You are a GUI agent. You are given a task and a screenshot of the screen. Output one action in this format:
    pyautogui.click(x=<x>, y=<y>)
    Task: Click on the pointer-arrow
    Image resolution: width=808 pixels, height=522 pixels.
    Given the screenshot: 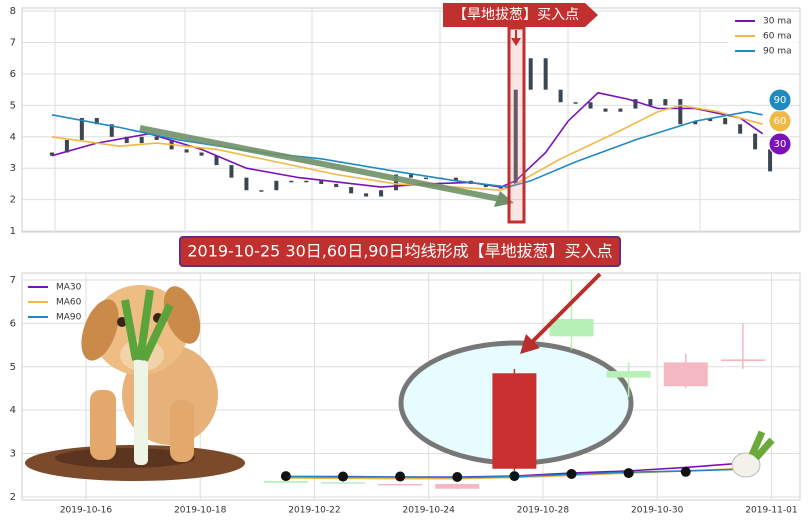 What is the action you would take?
    pyautogui.click(x=566, y=308)
    